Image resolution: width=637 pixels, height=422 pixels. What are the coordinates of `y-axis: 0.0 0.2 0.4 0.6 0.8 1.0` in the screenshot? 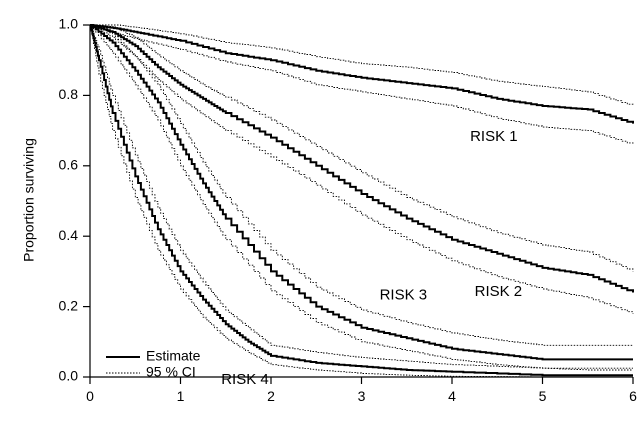 It's located at (75, 200).